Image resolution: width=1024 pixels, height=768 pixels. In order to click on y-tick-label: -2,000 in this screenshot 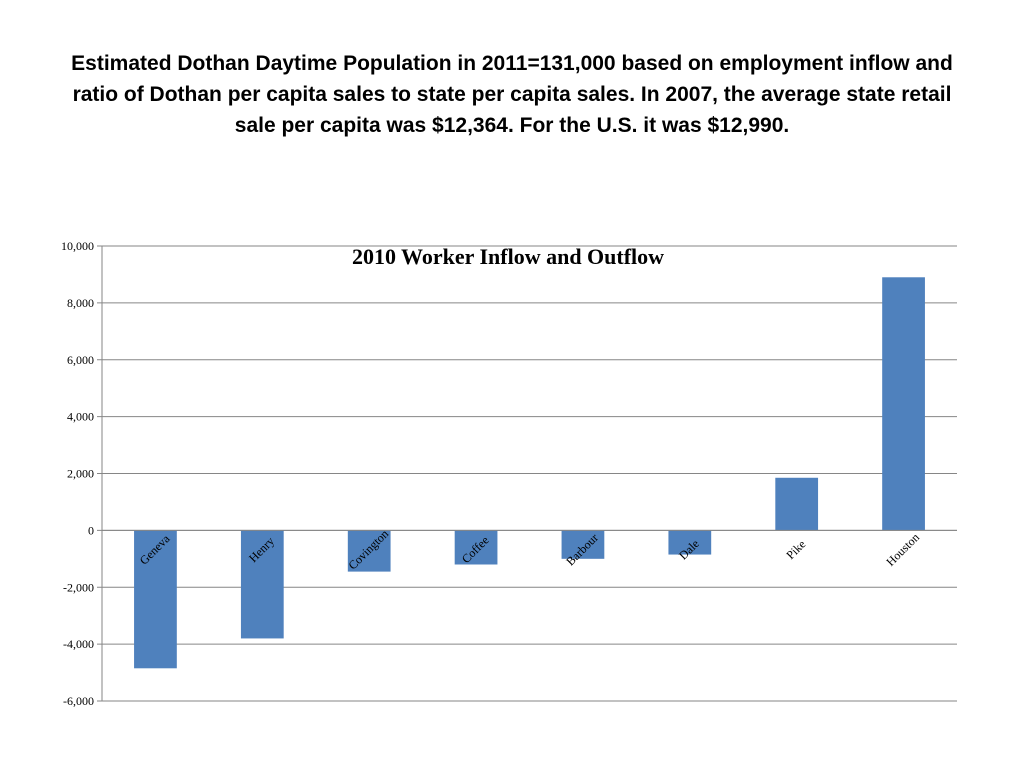, I will do `click(78, 587)`.